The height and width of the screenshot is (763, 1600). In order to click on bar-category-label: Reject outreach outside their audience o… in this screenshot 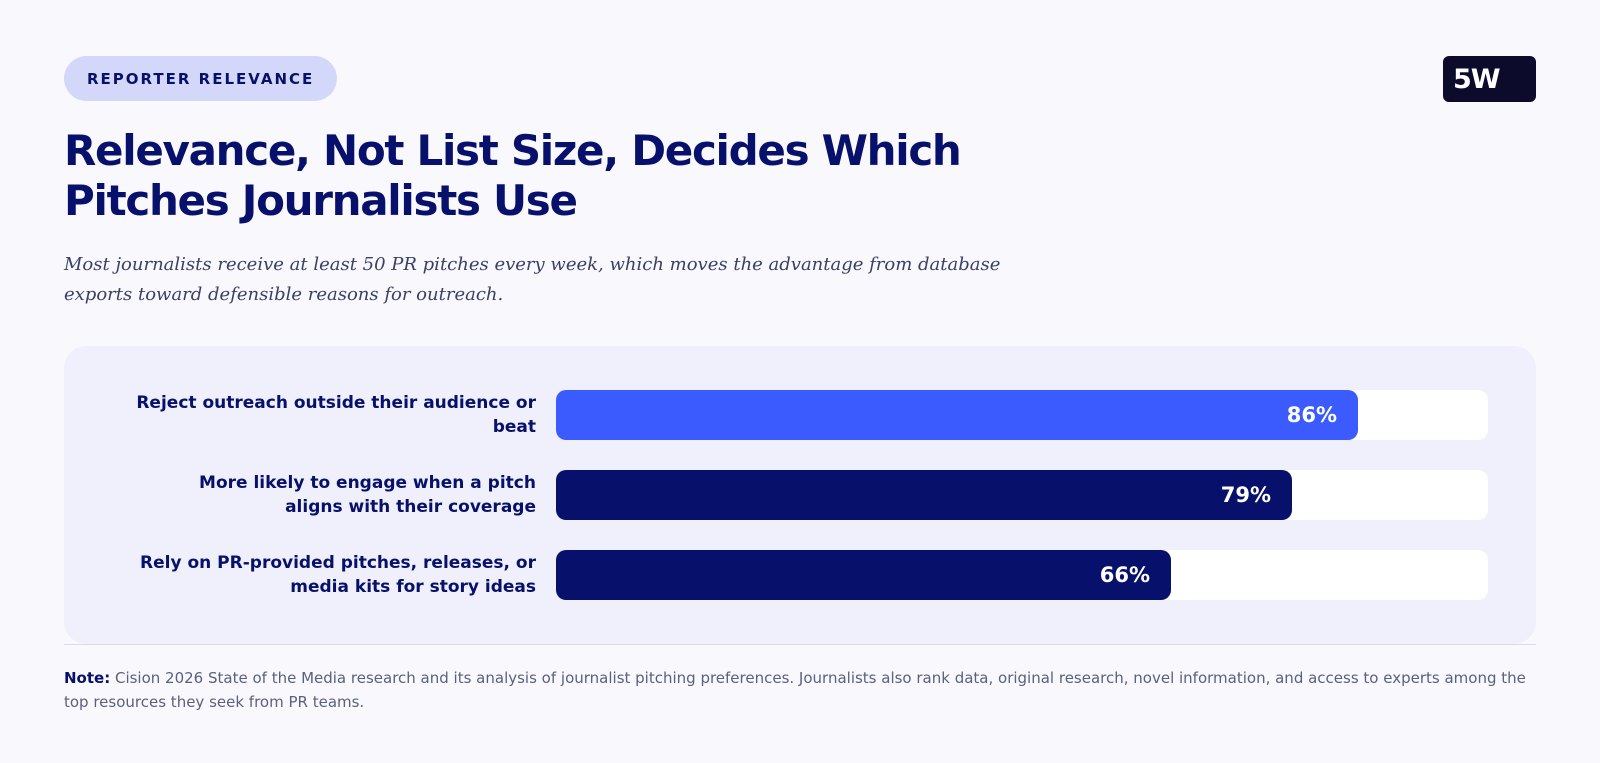, I will do `click(336, 415)`.